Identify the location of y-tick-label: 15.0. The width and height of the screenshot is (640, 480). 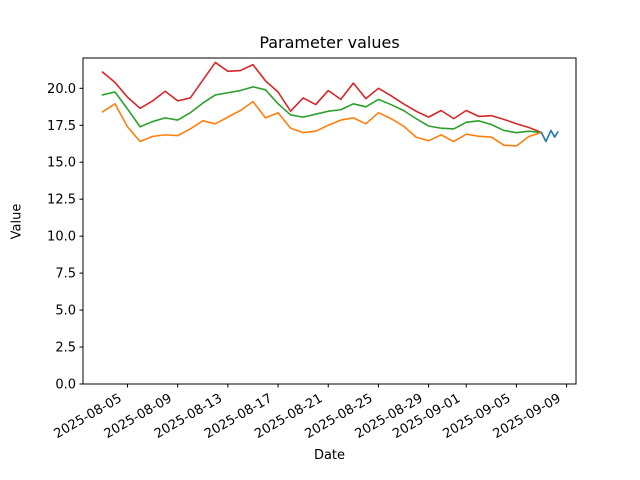
(61, 163).